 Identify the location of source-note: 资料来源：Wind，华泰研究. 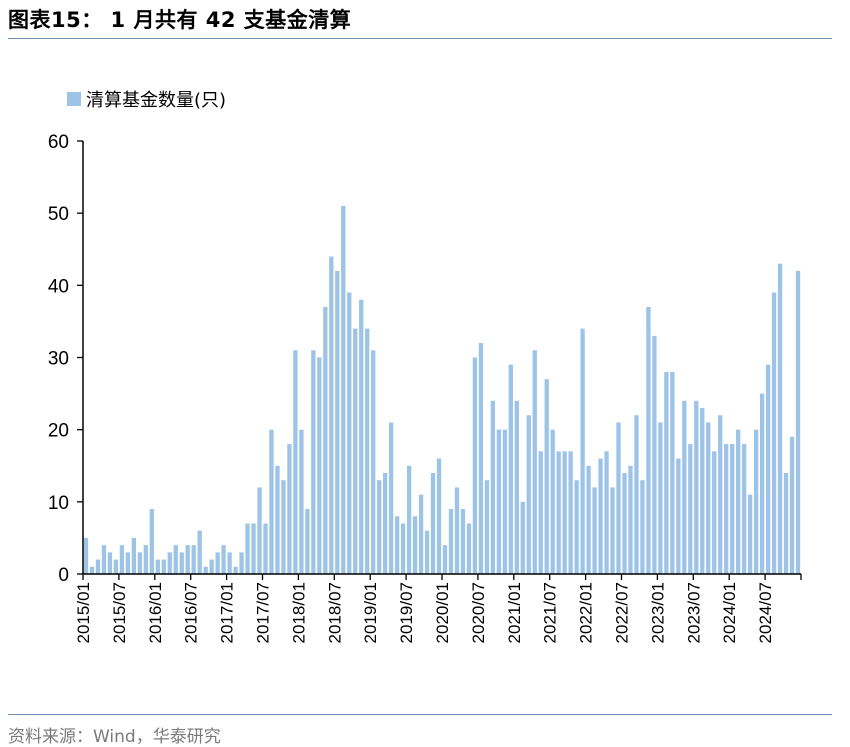
(114, 737).